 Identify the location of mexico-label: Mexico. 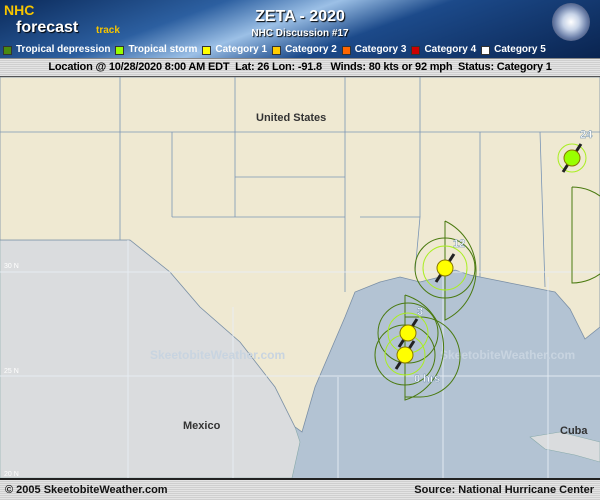
(202, 426).